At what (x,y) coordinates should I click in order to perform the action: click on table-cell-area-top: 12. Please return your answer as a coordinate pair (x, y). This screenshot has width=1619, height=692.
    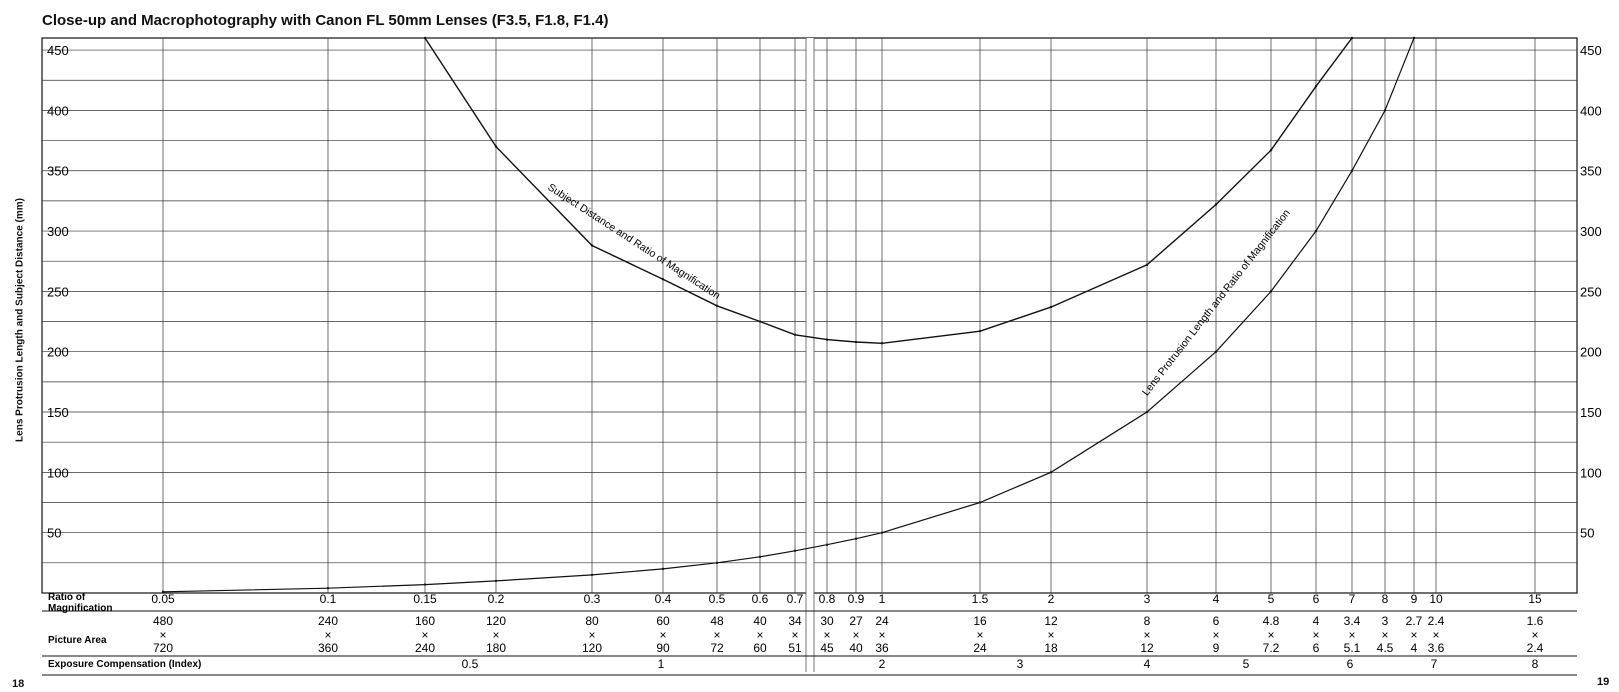
    Looking at the image, I should click on (1051, 621).